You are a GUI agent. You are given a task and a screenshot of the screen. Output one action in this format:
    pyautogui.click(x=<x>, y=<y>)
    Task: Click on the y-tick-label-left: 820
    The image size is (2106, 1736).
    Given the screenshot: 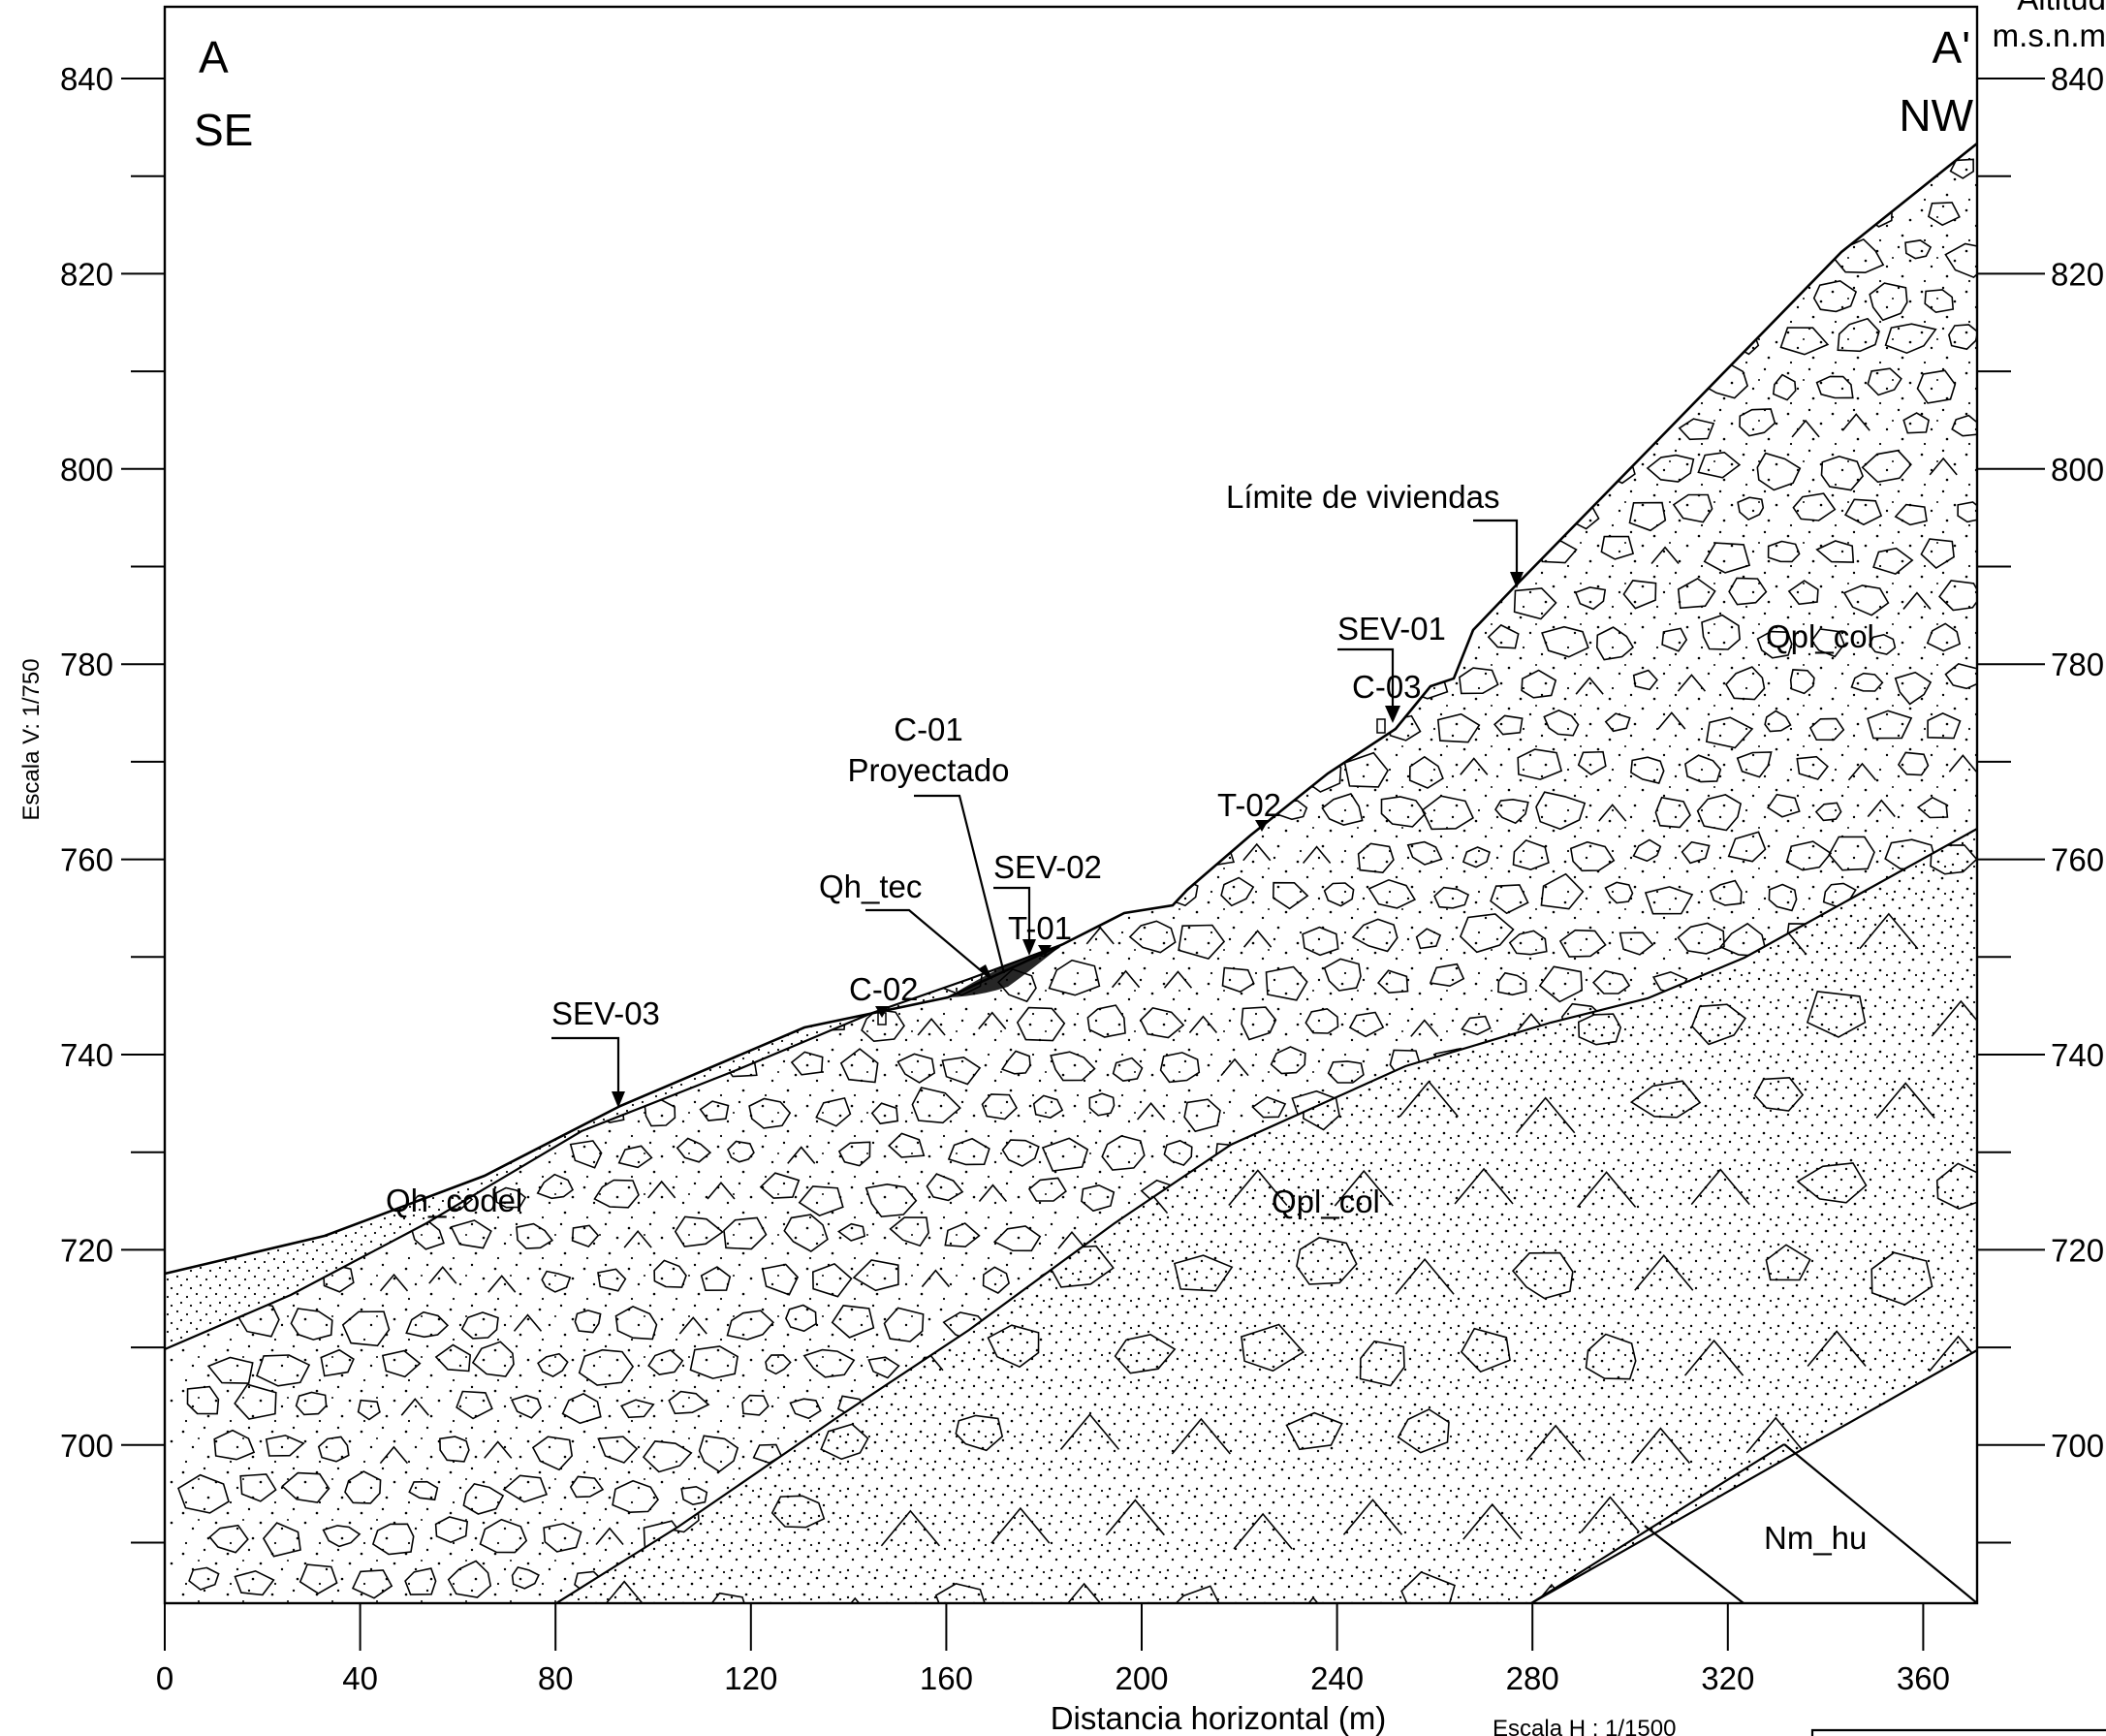 What is the action you would take?
    pyautogui.click(x=86, y=274)
    